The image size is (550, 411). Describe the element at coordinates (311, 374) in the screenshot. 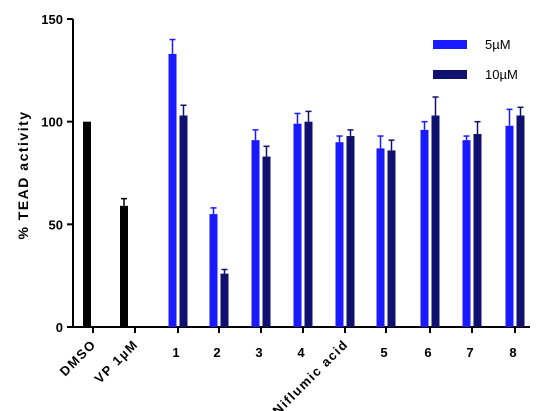

I see `x-tick-label: Niflumic acid` at that location.